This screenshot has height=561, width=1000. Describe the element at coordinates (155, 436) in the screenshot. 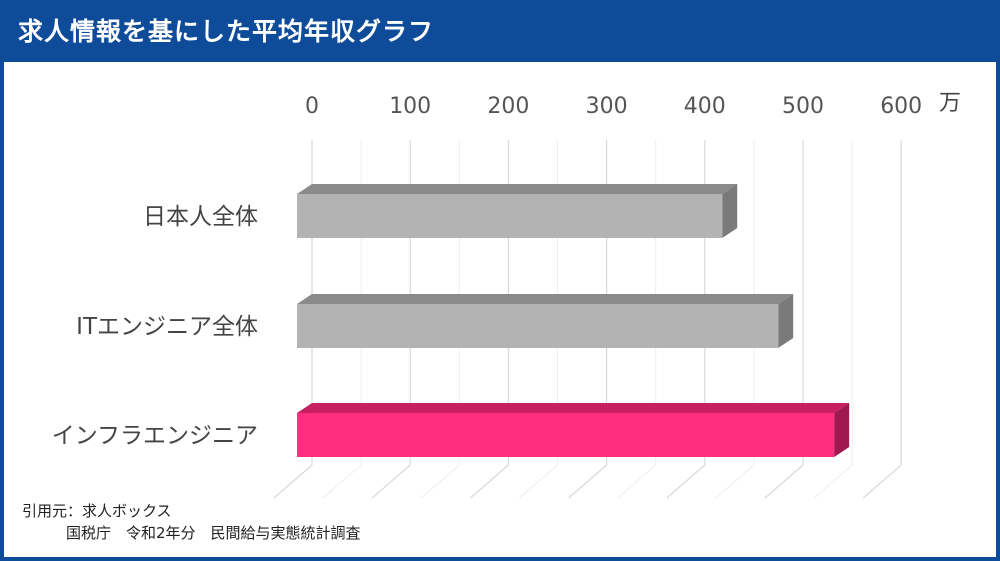

I see `category-label: インフラエンジニア` at that location.